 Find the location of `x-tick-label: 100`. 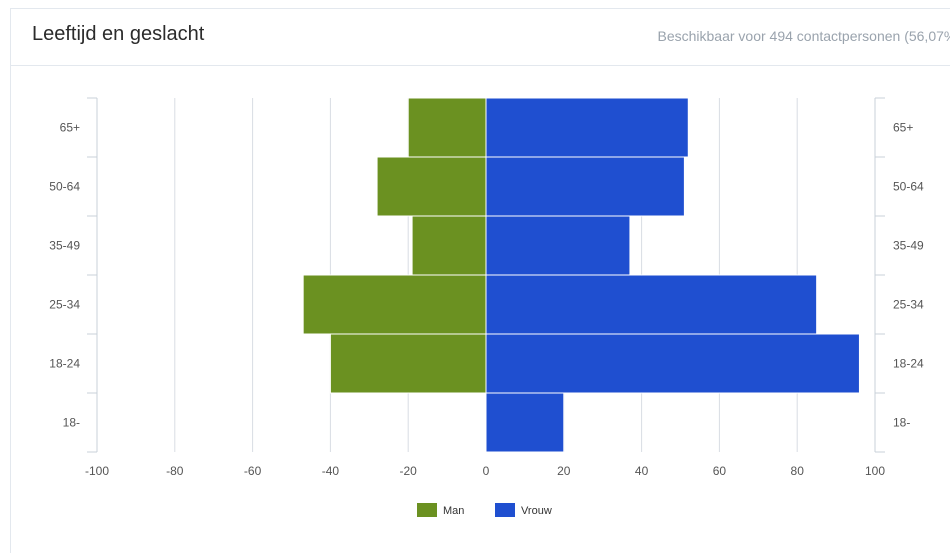

x-tick-label: 100 is located at coordinates (875, 471).